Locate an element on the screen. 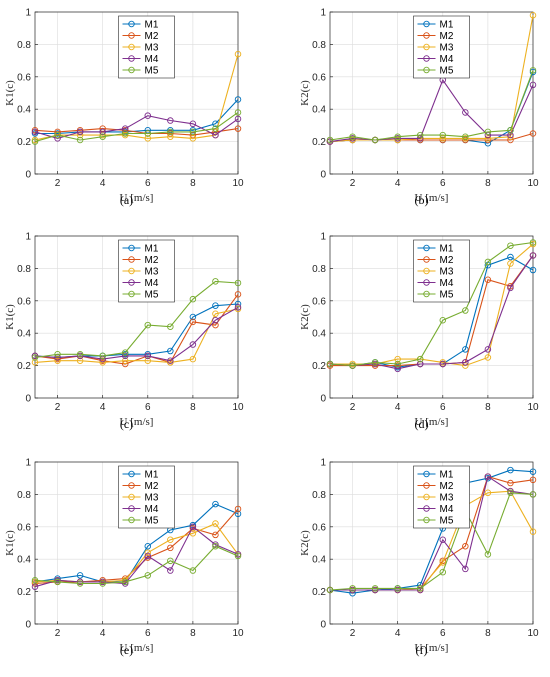 The height and width of the screenshot is (677, 550). y-axis-label: K1(c) is located at coordinates (10, 543).